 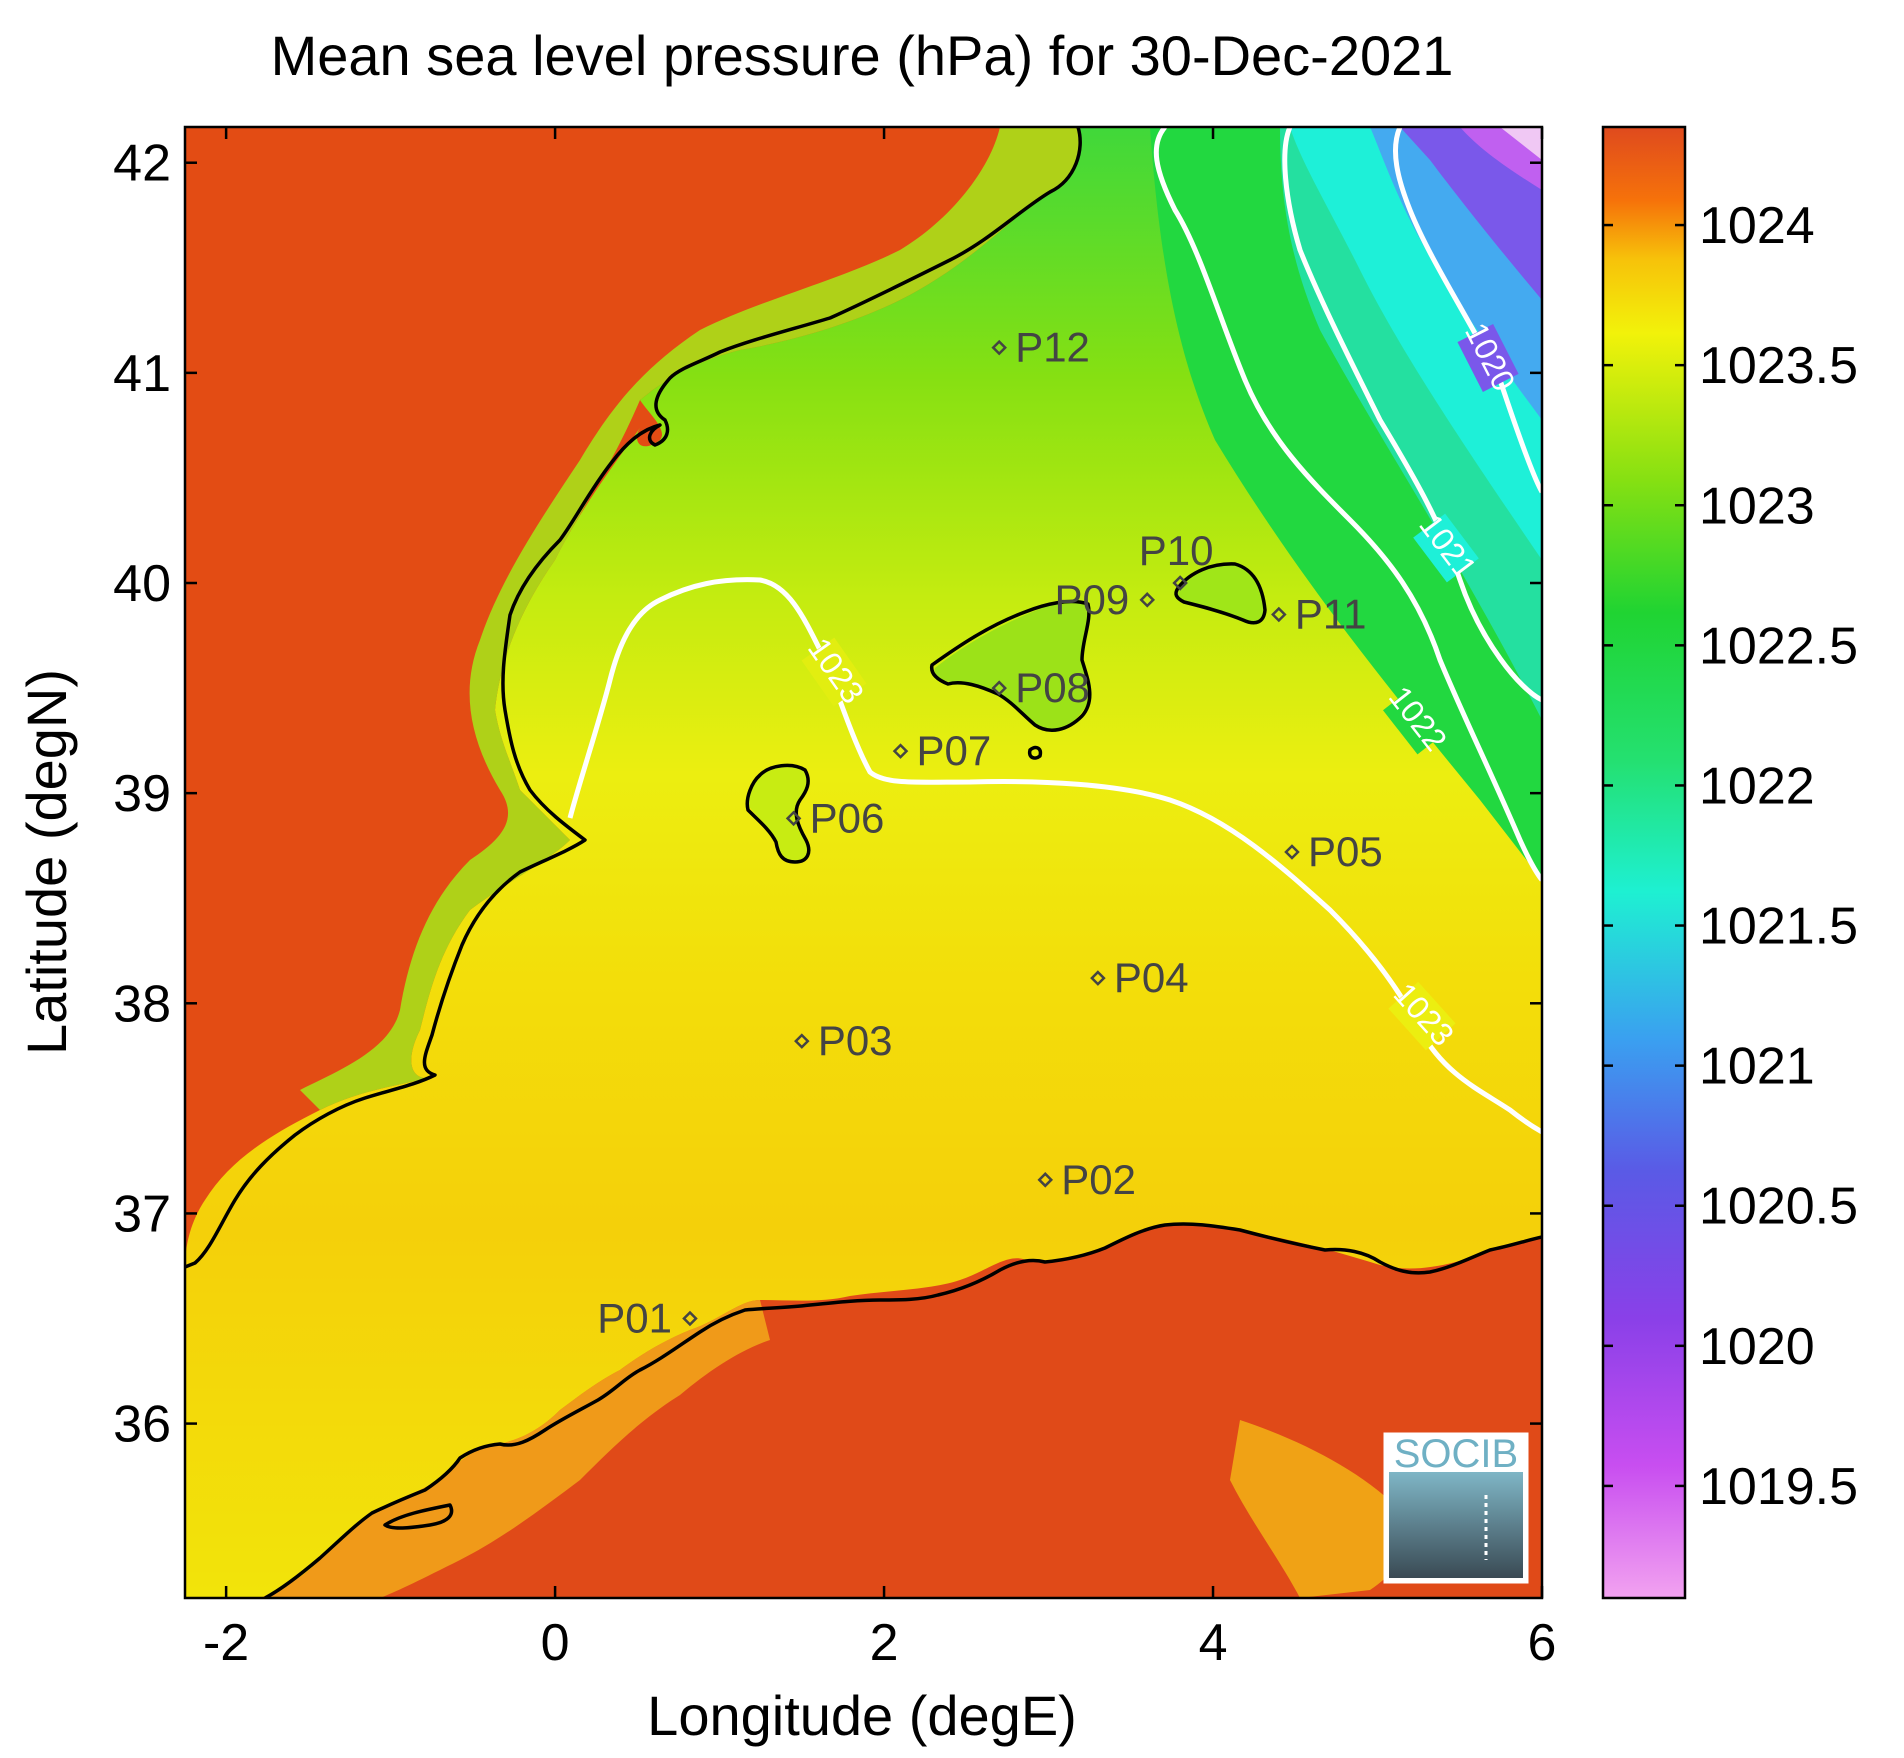 I want to click on land-africa-warm-patch, so click(x=1319, y=1509).